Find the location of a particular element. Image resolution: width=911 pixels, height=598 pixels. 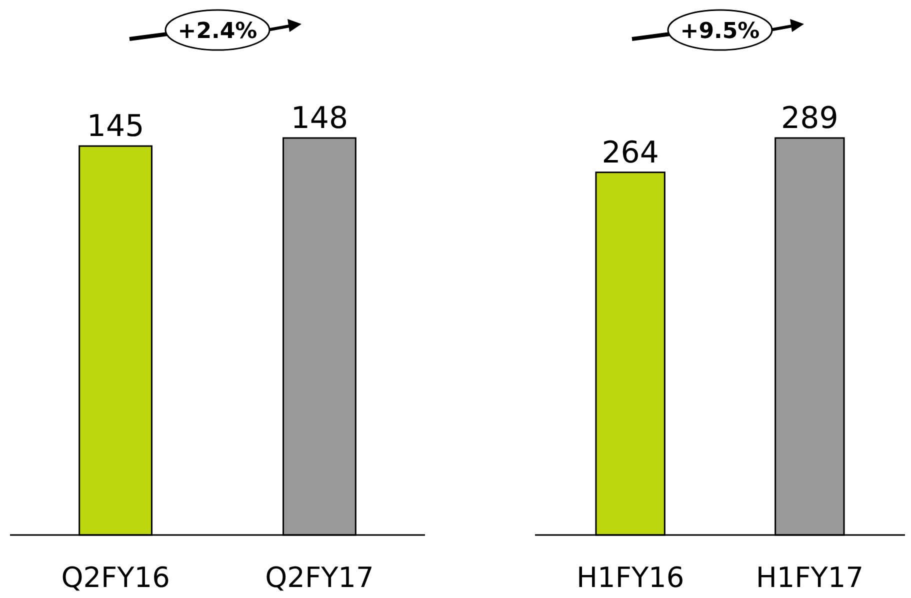

text: +2.4% is located at coordinates (218, 31).